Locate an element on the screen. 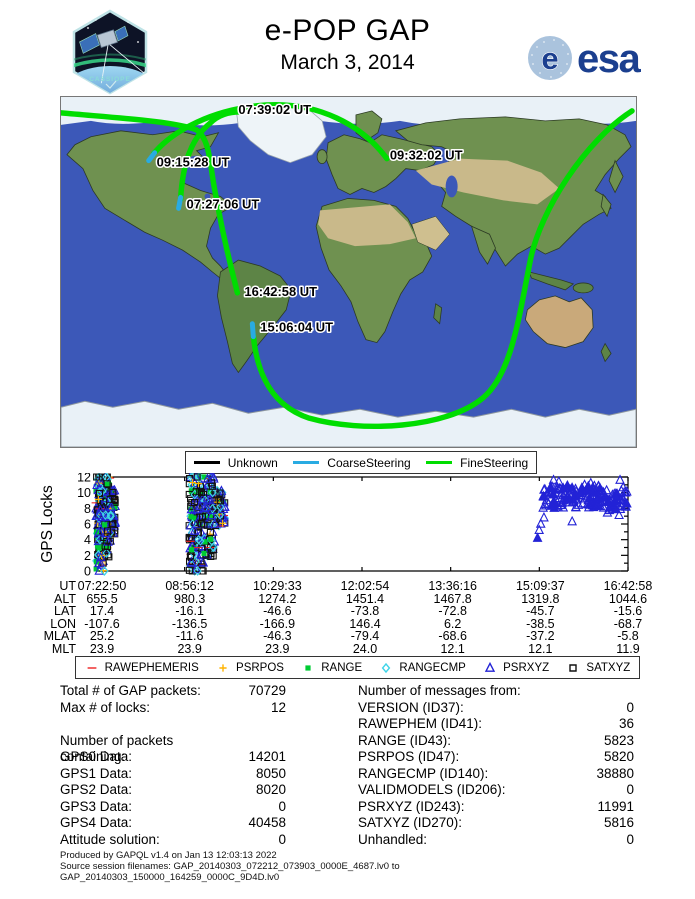 The height and width of the screenshot is (899, 695). stat-row: Attitude solution: 0 is located at coordinates (173, 840).